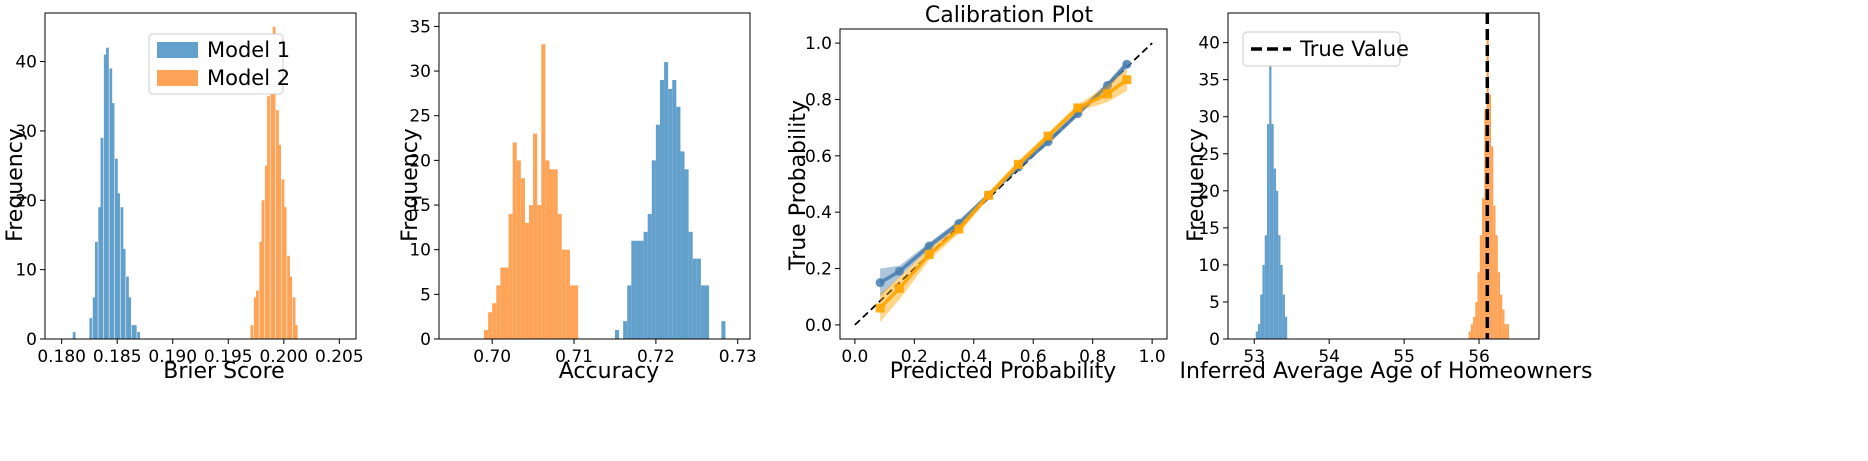 The width and height of the screenshot is (1868, 461). Describe the element at coordinates (973, 357) in the screenshot. I see `panel-3-xtick-label: 0.4` at that location.